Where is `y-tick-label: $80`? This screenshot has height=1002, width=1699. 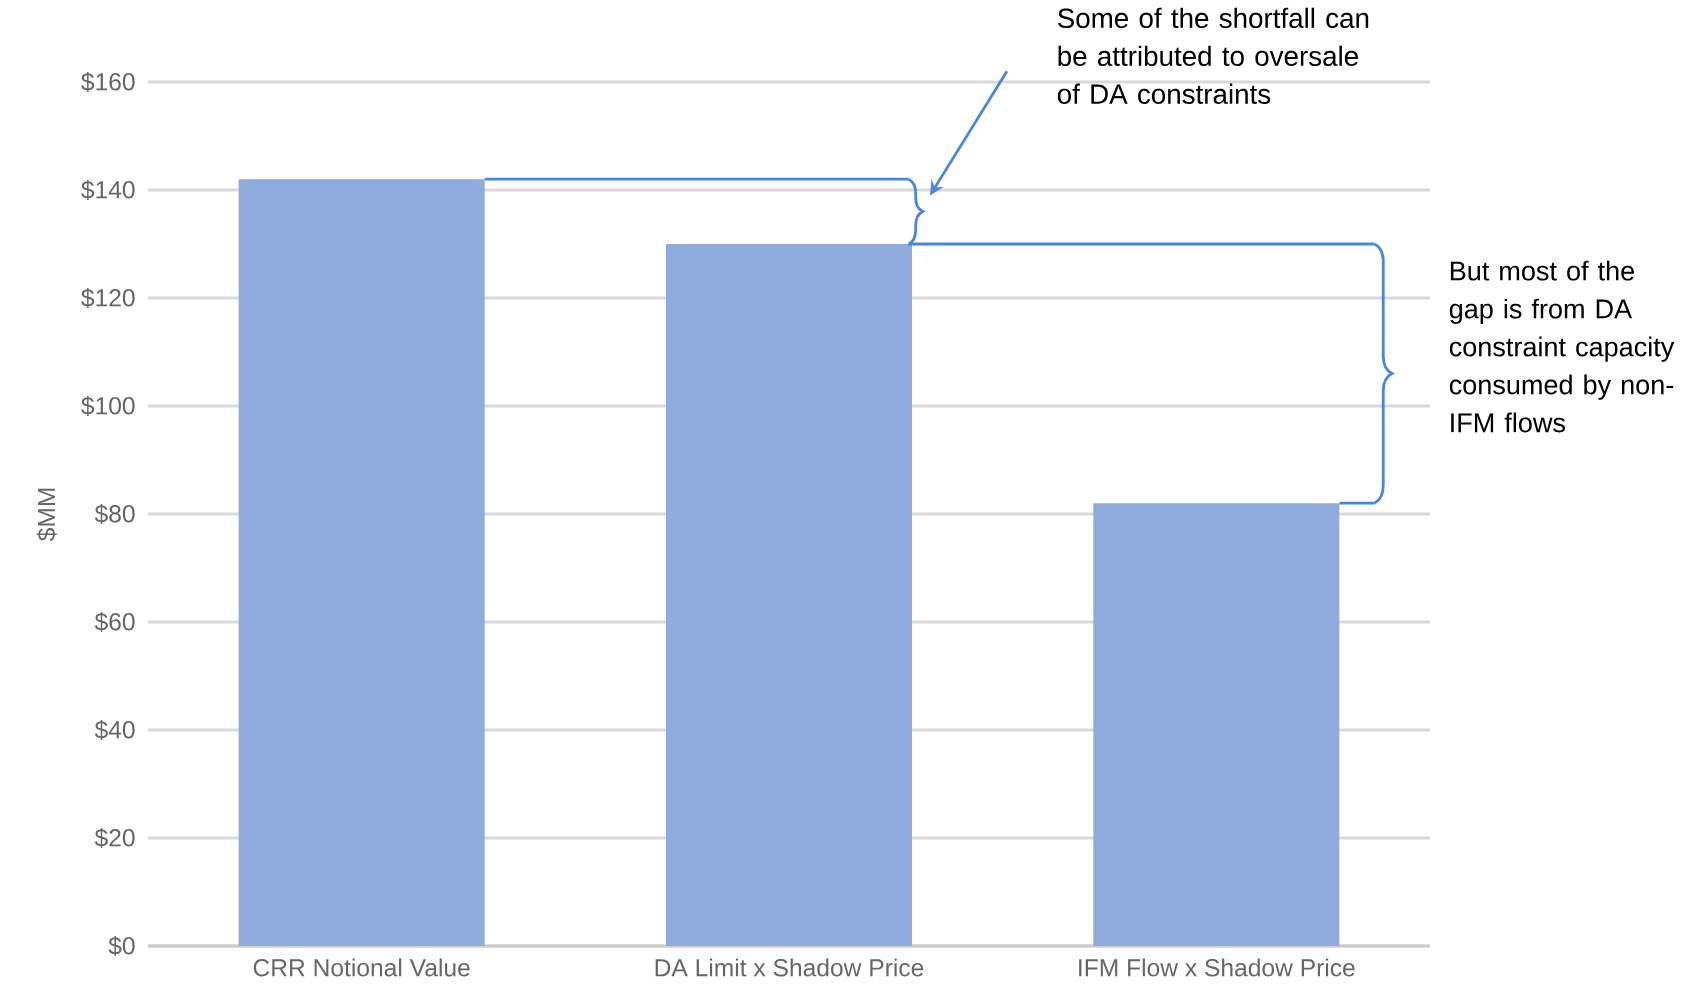 y-tick-label: $80 is located at coordinates (114, 514).